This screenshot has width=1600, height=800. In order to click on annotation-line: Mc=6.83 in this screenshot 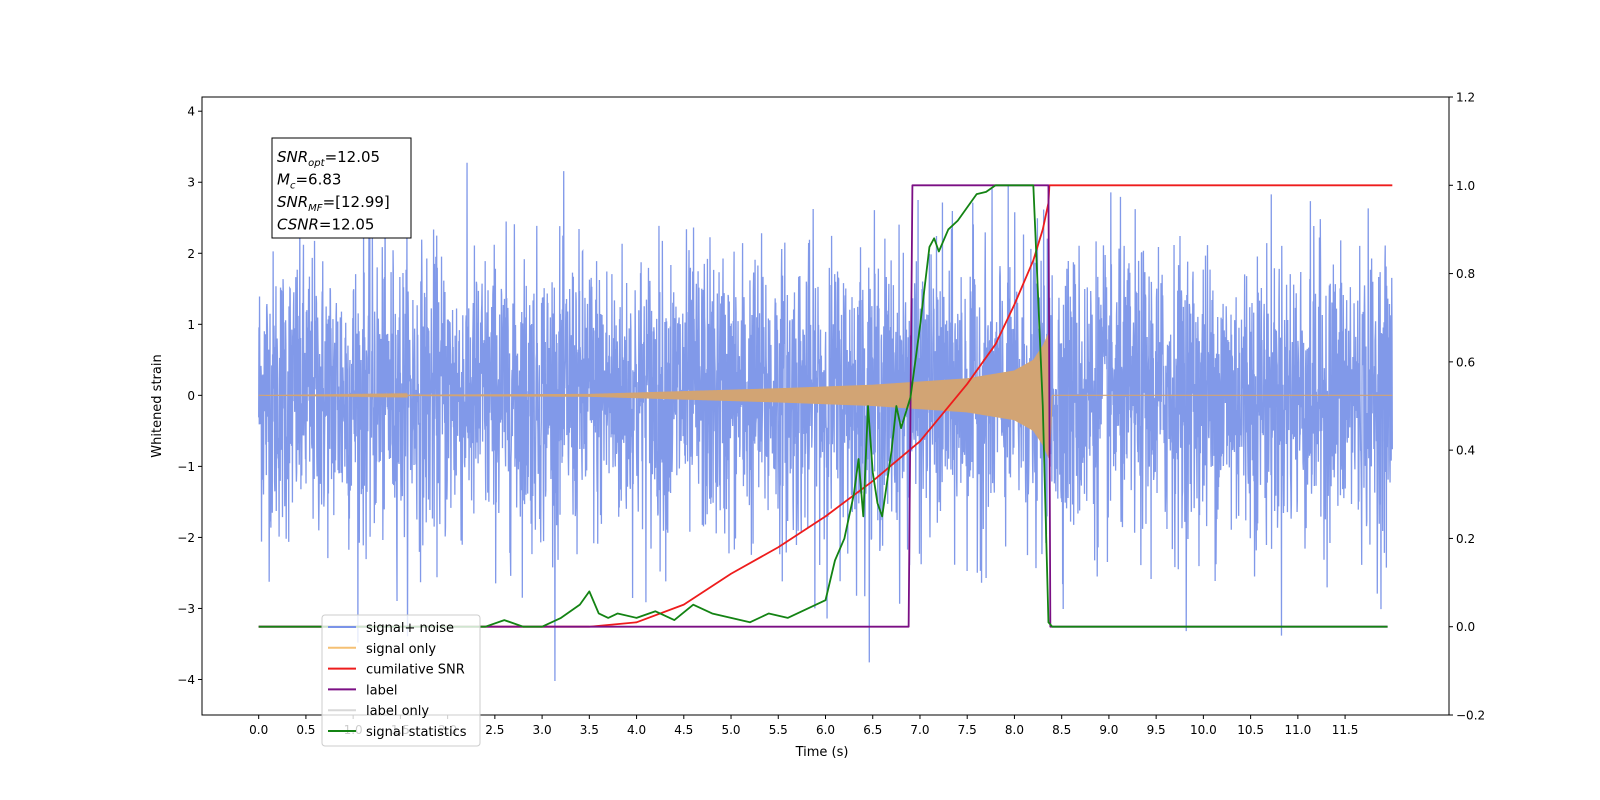, I will do `click(309, 181)`.